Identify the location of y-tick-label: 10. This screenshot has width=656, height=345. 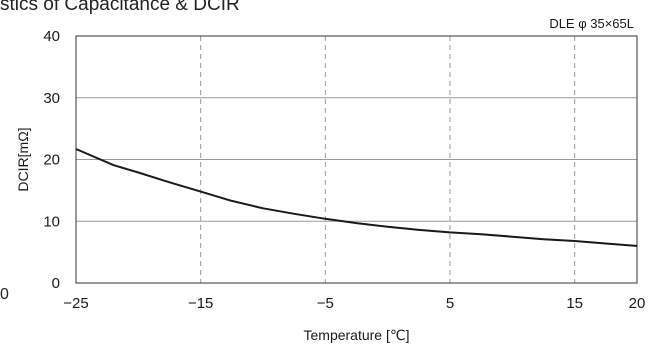
(51, 221).